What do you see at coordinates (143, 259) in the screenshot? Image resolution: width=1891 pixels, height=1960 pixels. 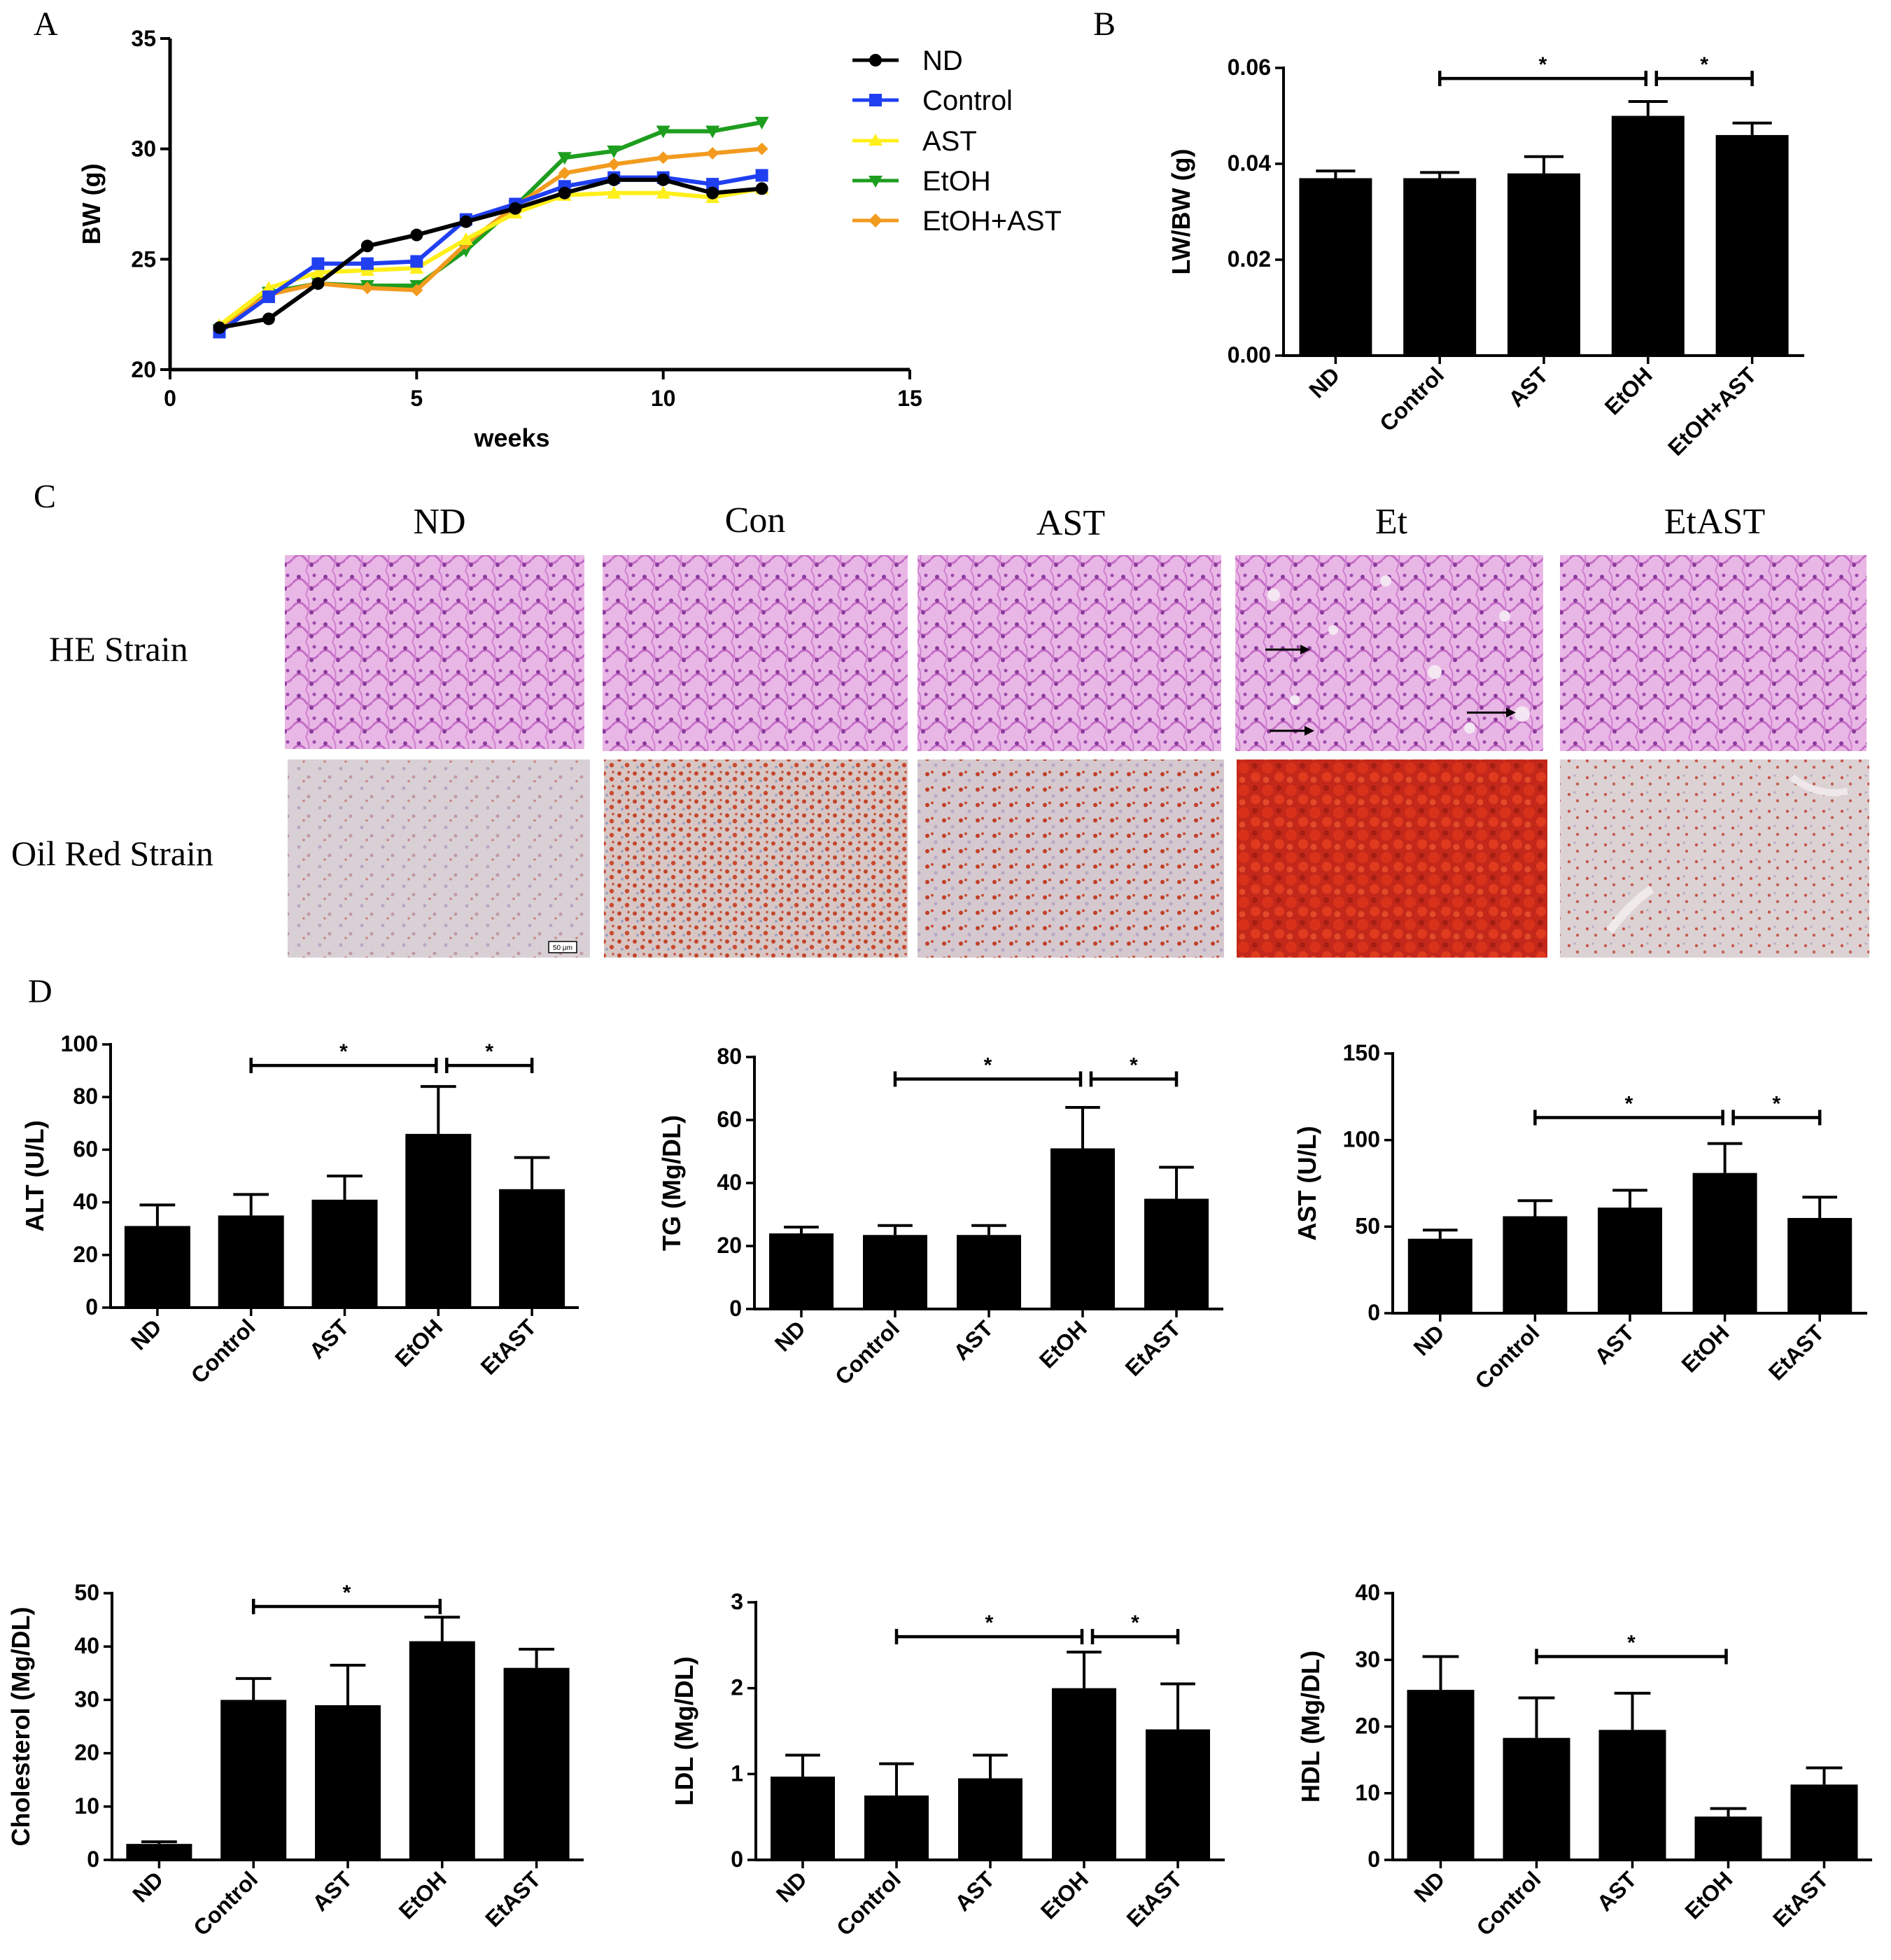 I see `y-tick-label: 25` at bounding box center [143, 259].